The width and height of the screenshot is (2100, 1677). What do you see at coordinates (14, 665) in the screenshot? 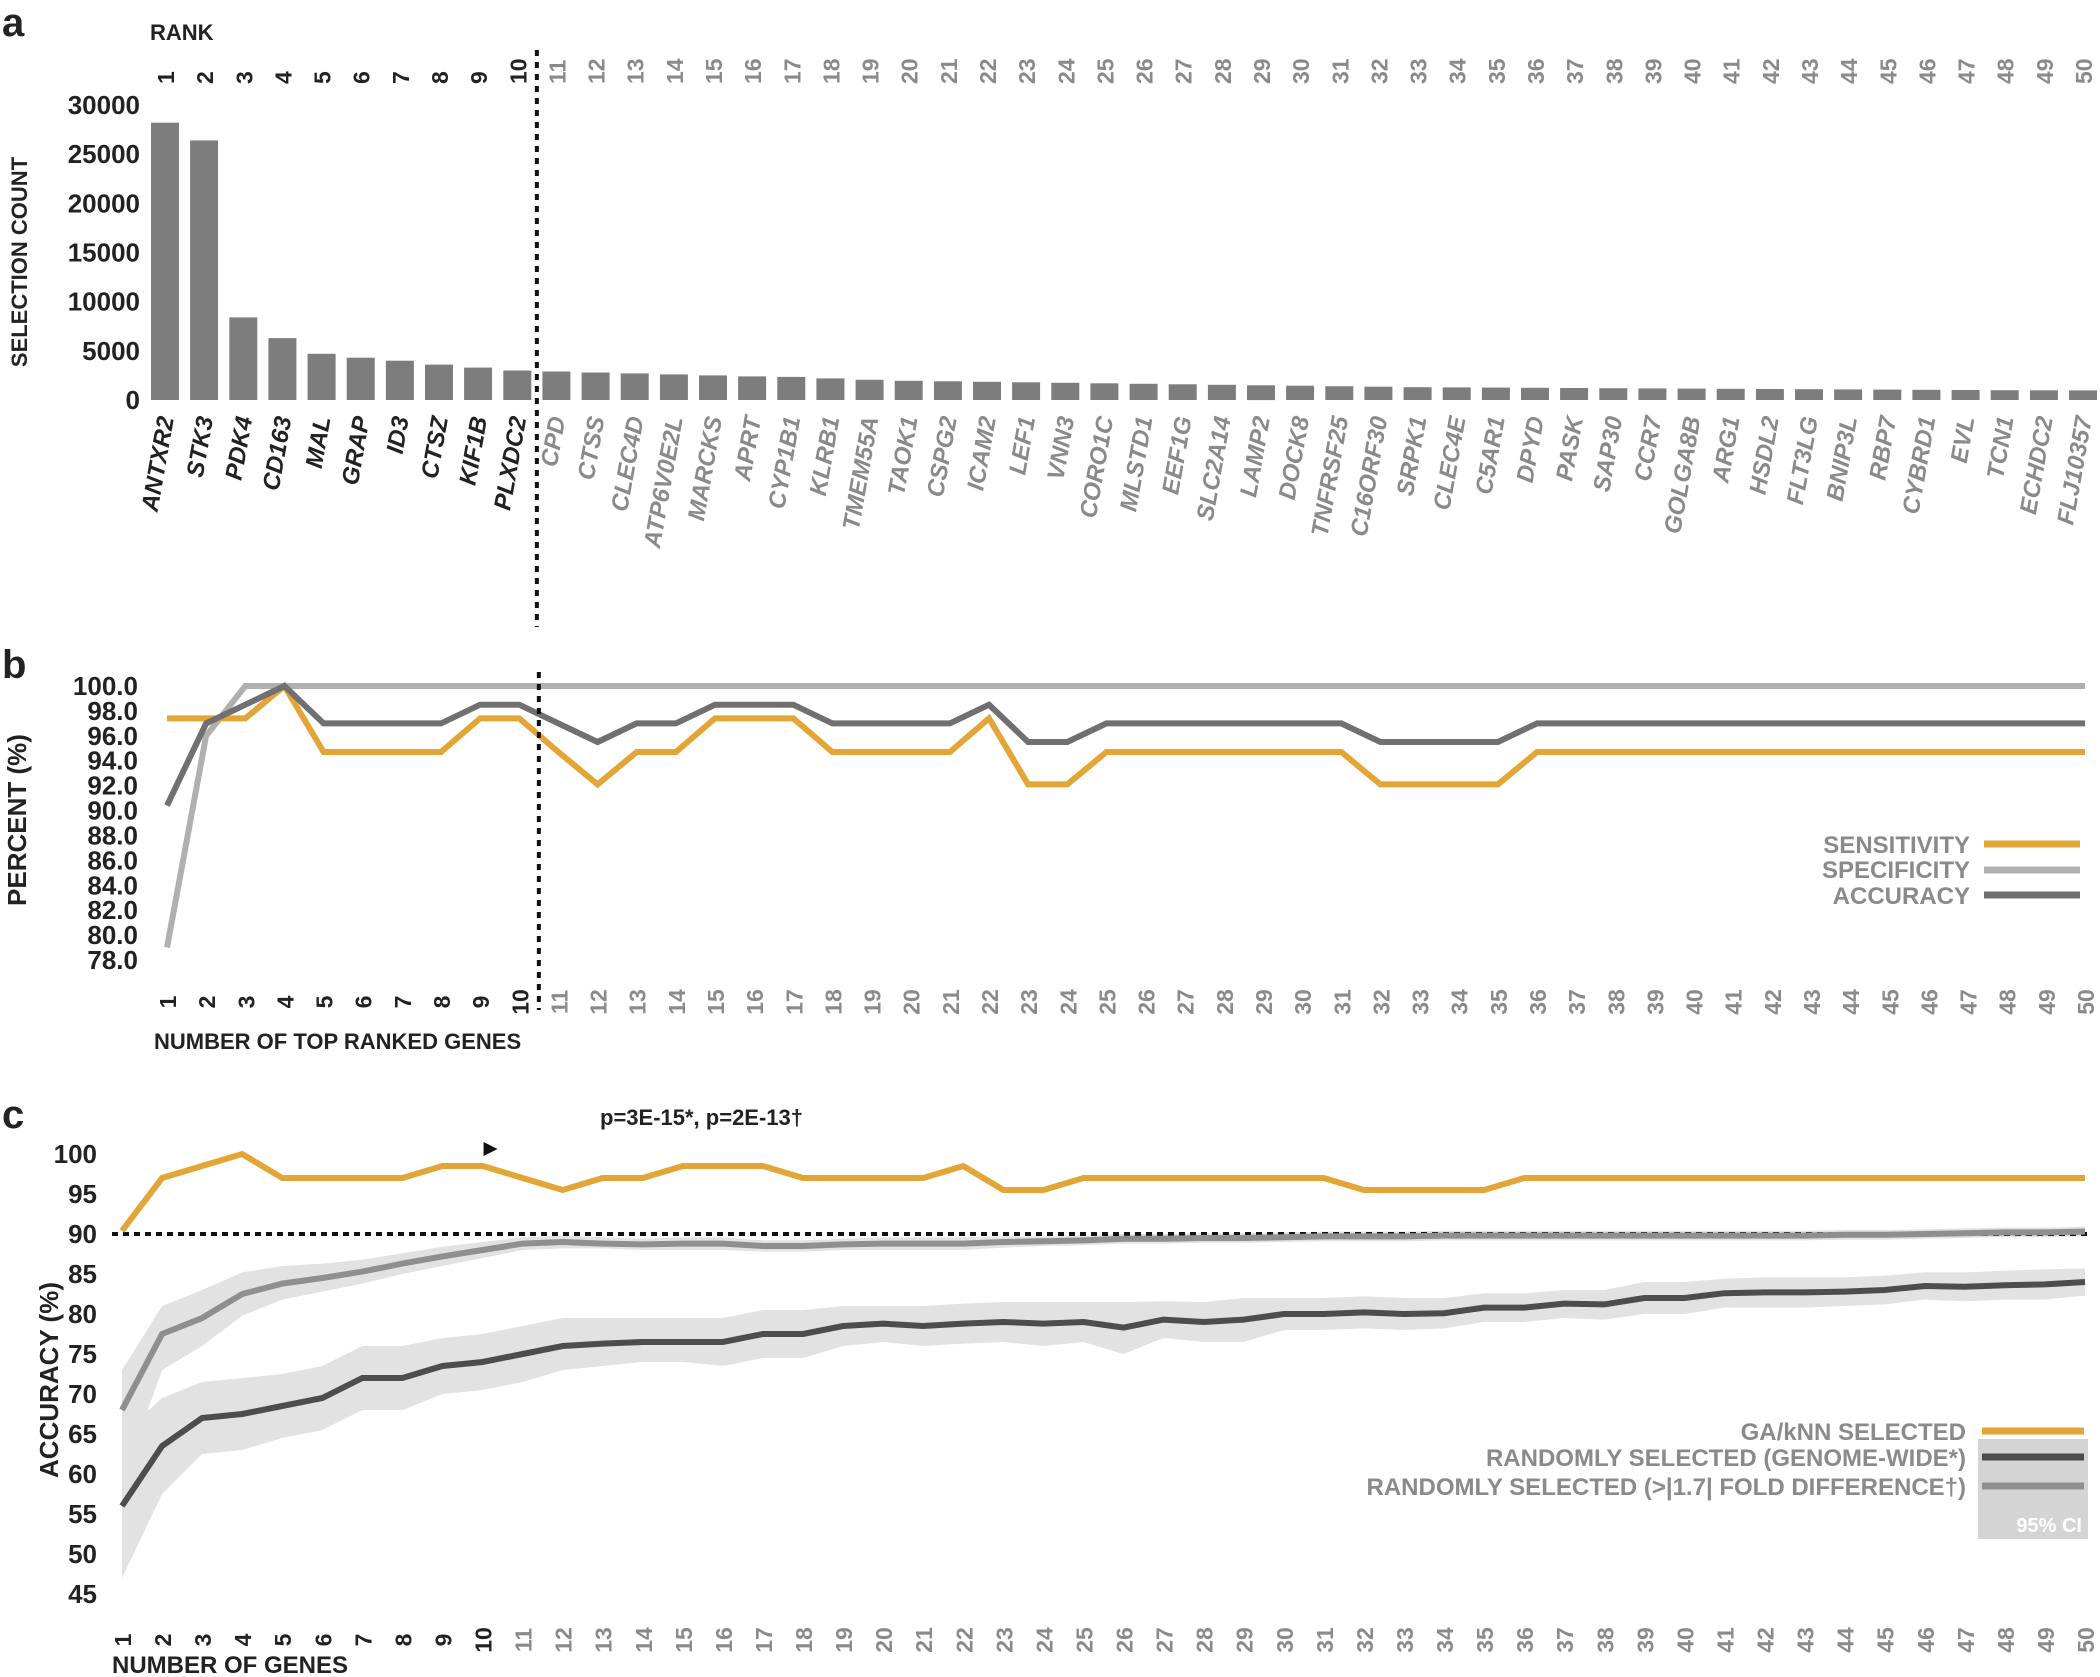
I see `panel-b-letter: b` at bounding box center [14, 665].